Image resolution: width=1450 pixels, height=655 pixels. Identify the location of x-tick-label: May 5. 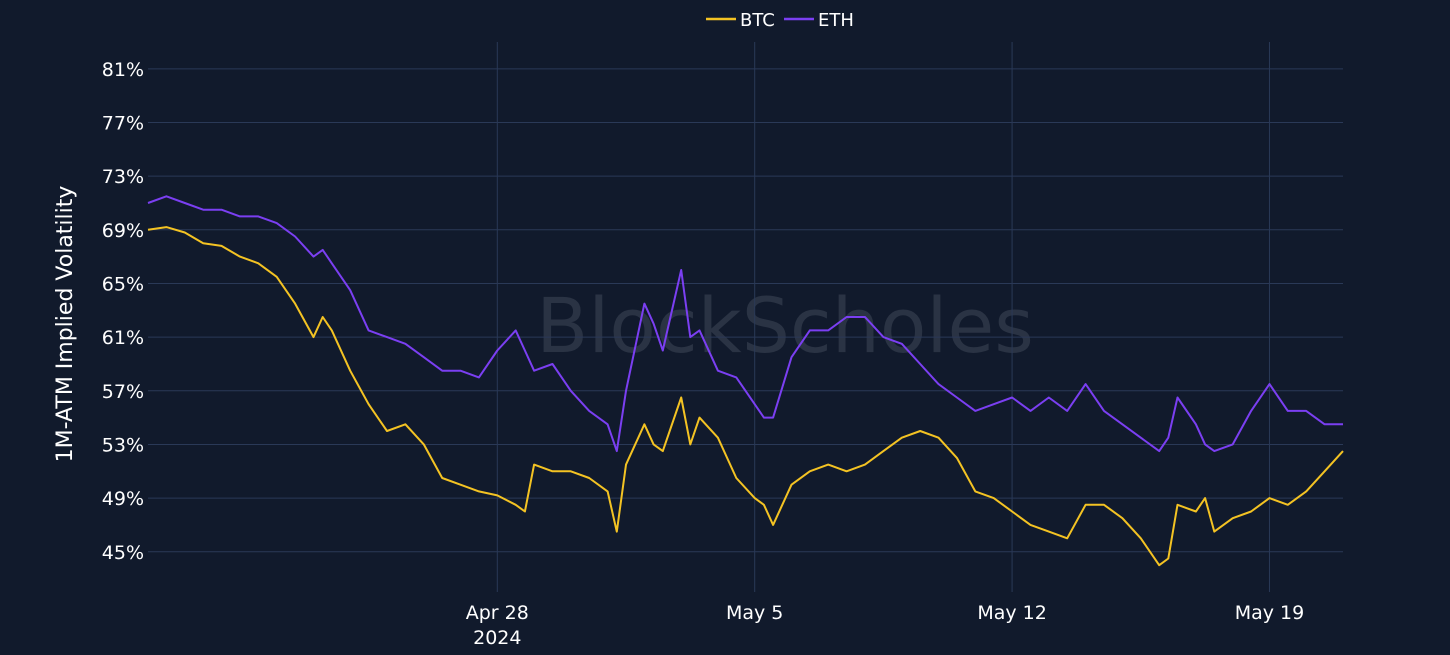
(754, 613).